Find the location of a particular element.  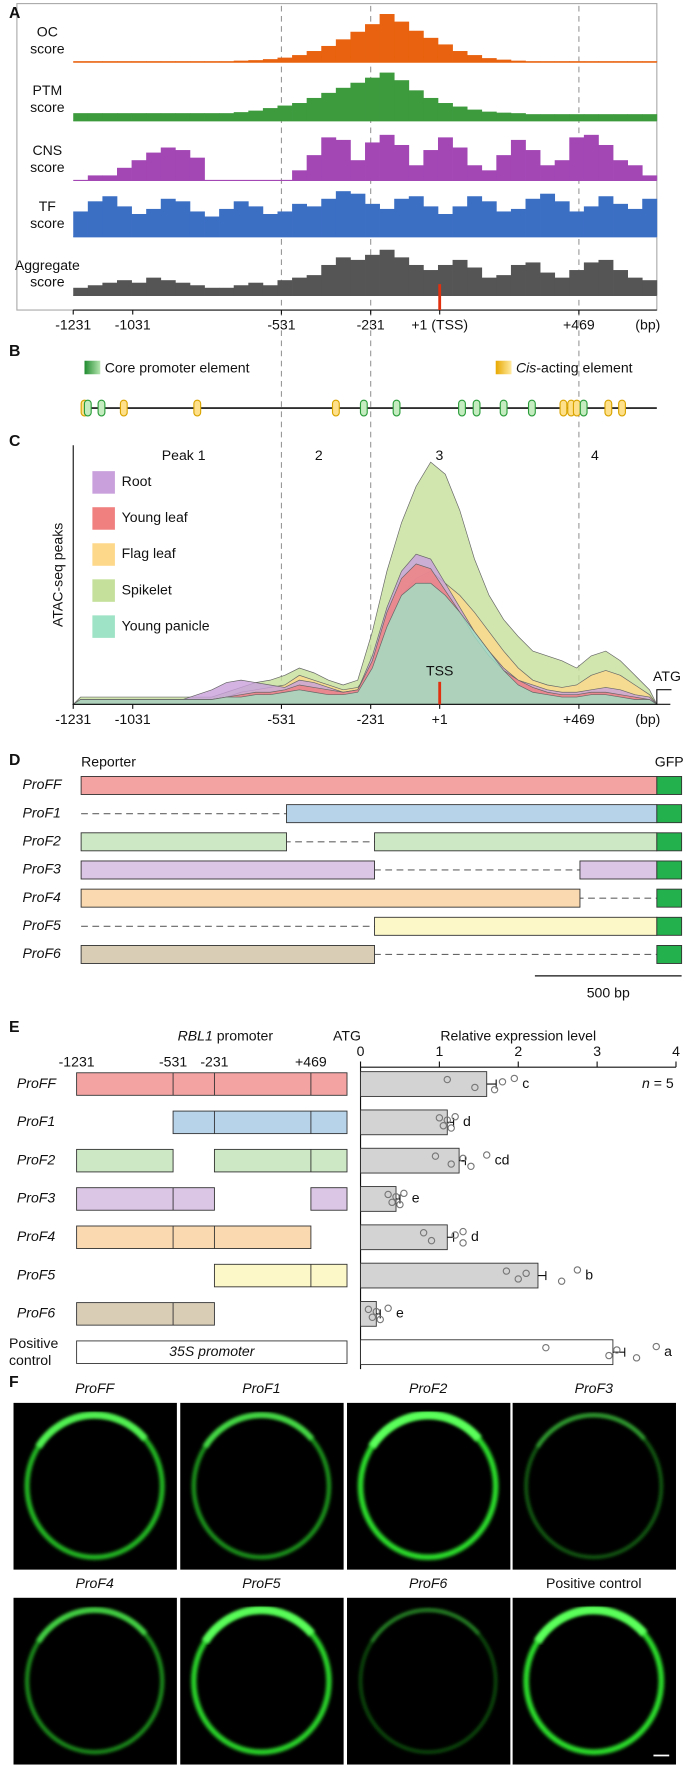

positive-name: Positive is located at coordinates (33, 1343).